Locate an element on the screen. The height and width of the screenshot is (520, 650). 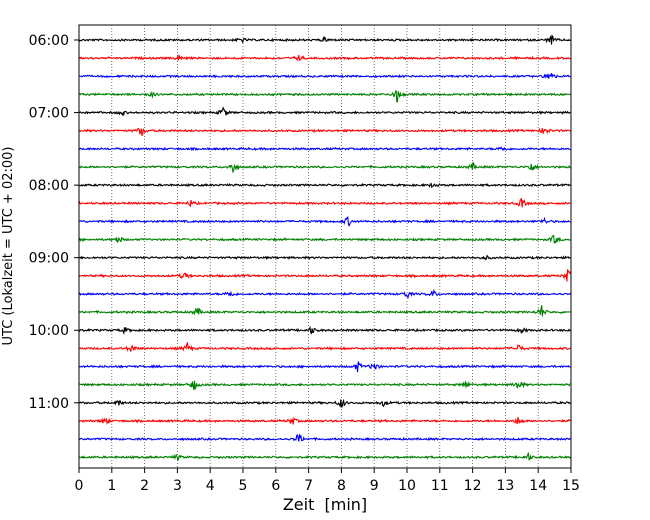
y-tick-label: 06:00 is located at coordinates (49, 41).